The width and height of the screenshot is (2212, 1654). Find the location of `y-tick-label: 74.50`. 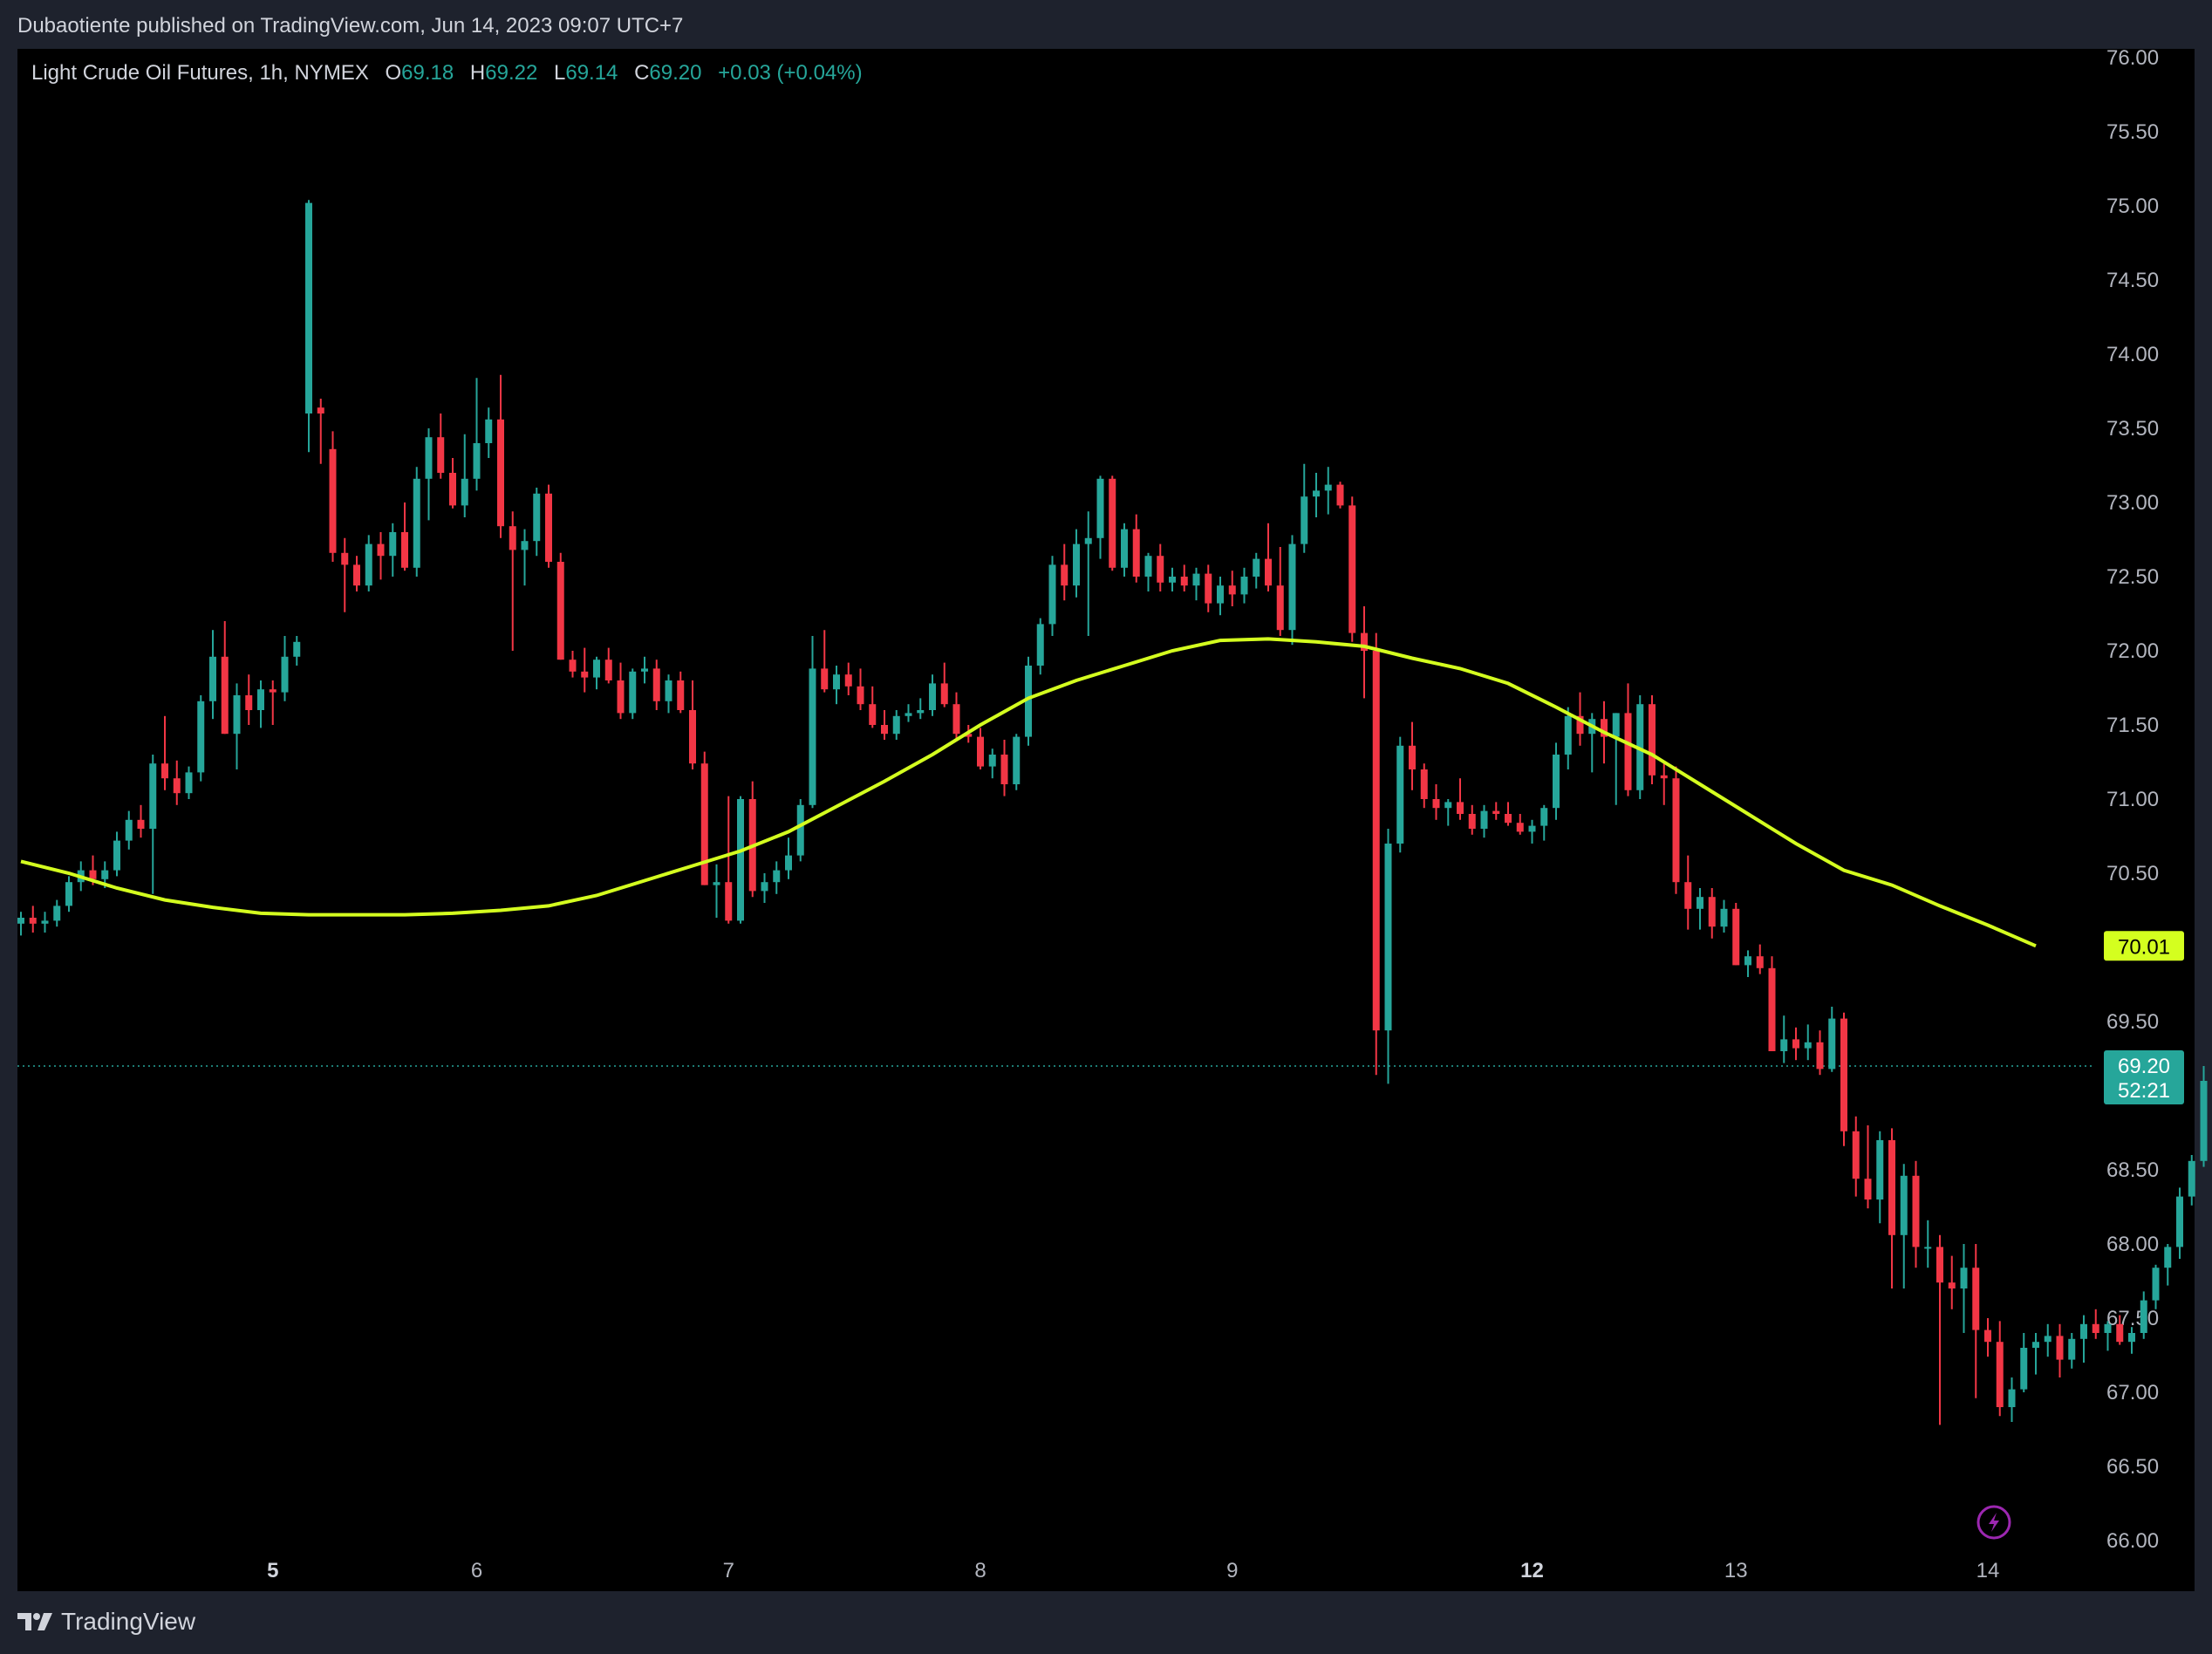

y-tick-label: 74.50 is located at coordinates (2133, 280).